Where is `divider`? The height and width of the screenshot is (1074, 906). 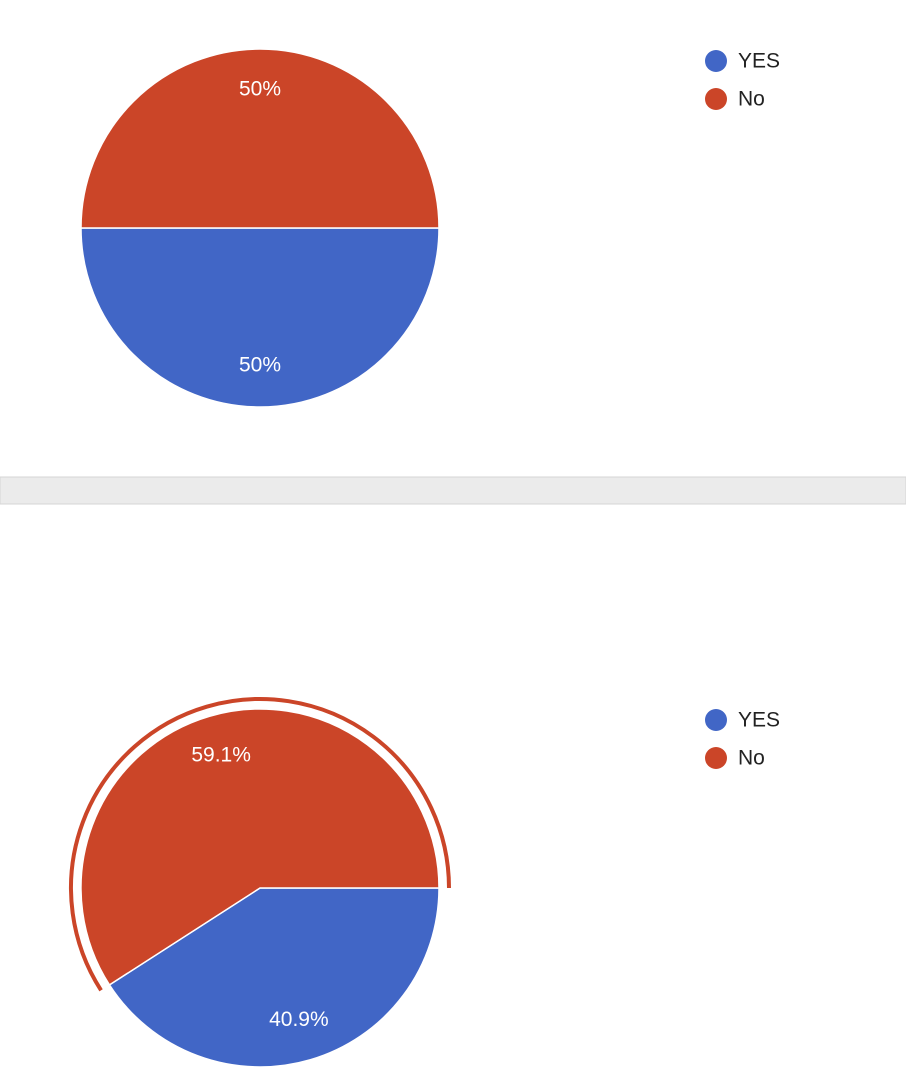
divider is located at coordinates (453, 490).